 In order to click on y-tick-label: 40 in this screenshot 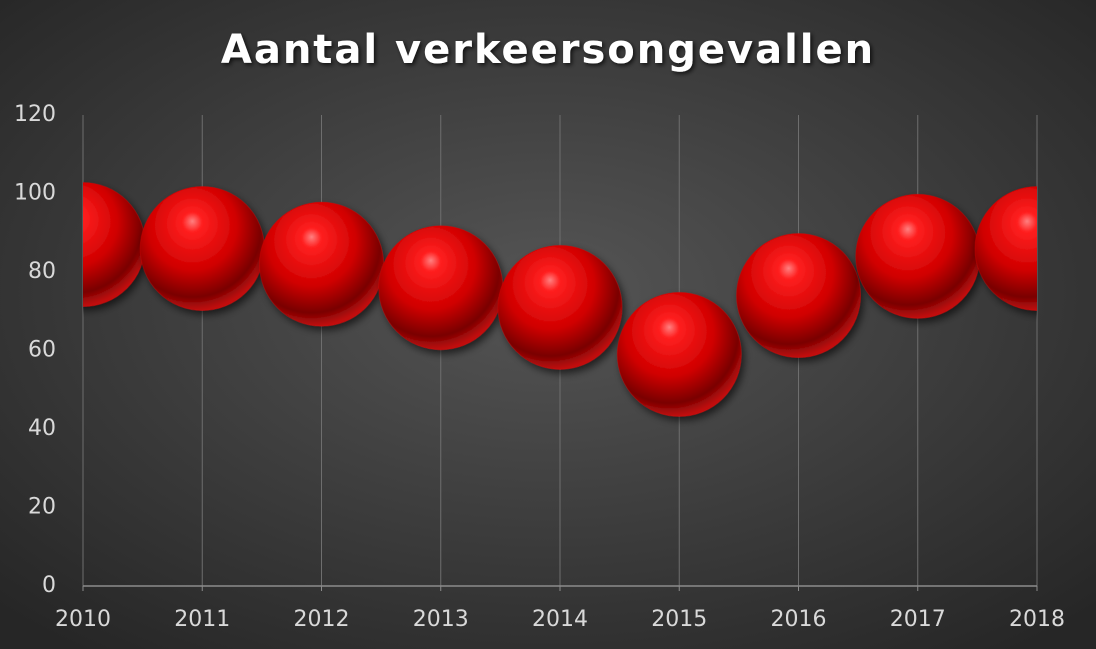, I will do `click(42, 428)`.